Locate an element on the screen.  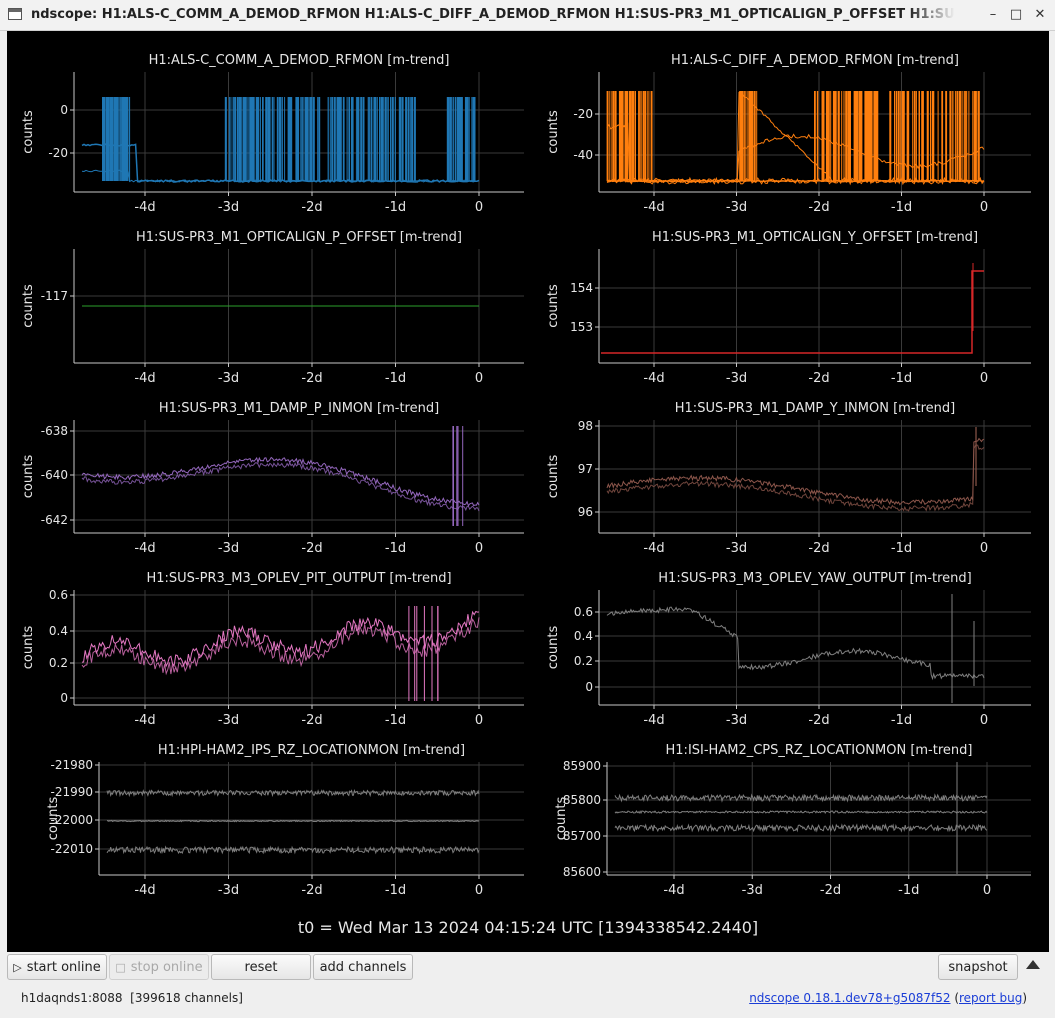
y-tick-label: 98 is located at coordinates (585, 426).